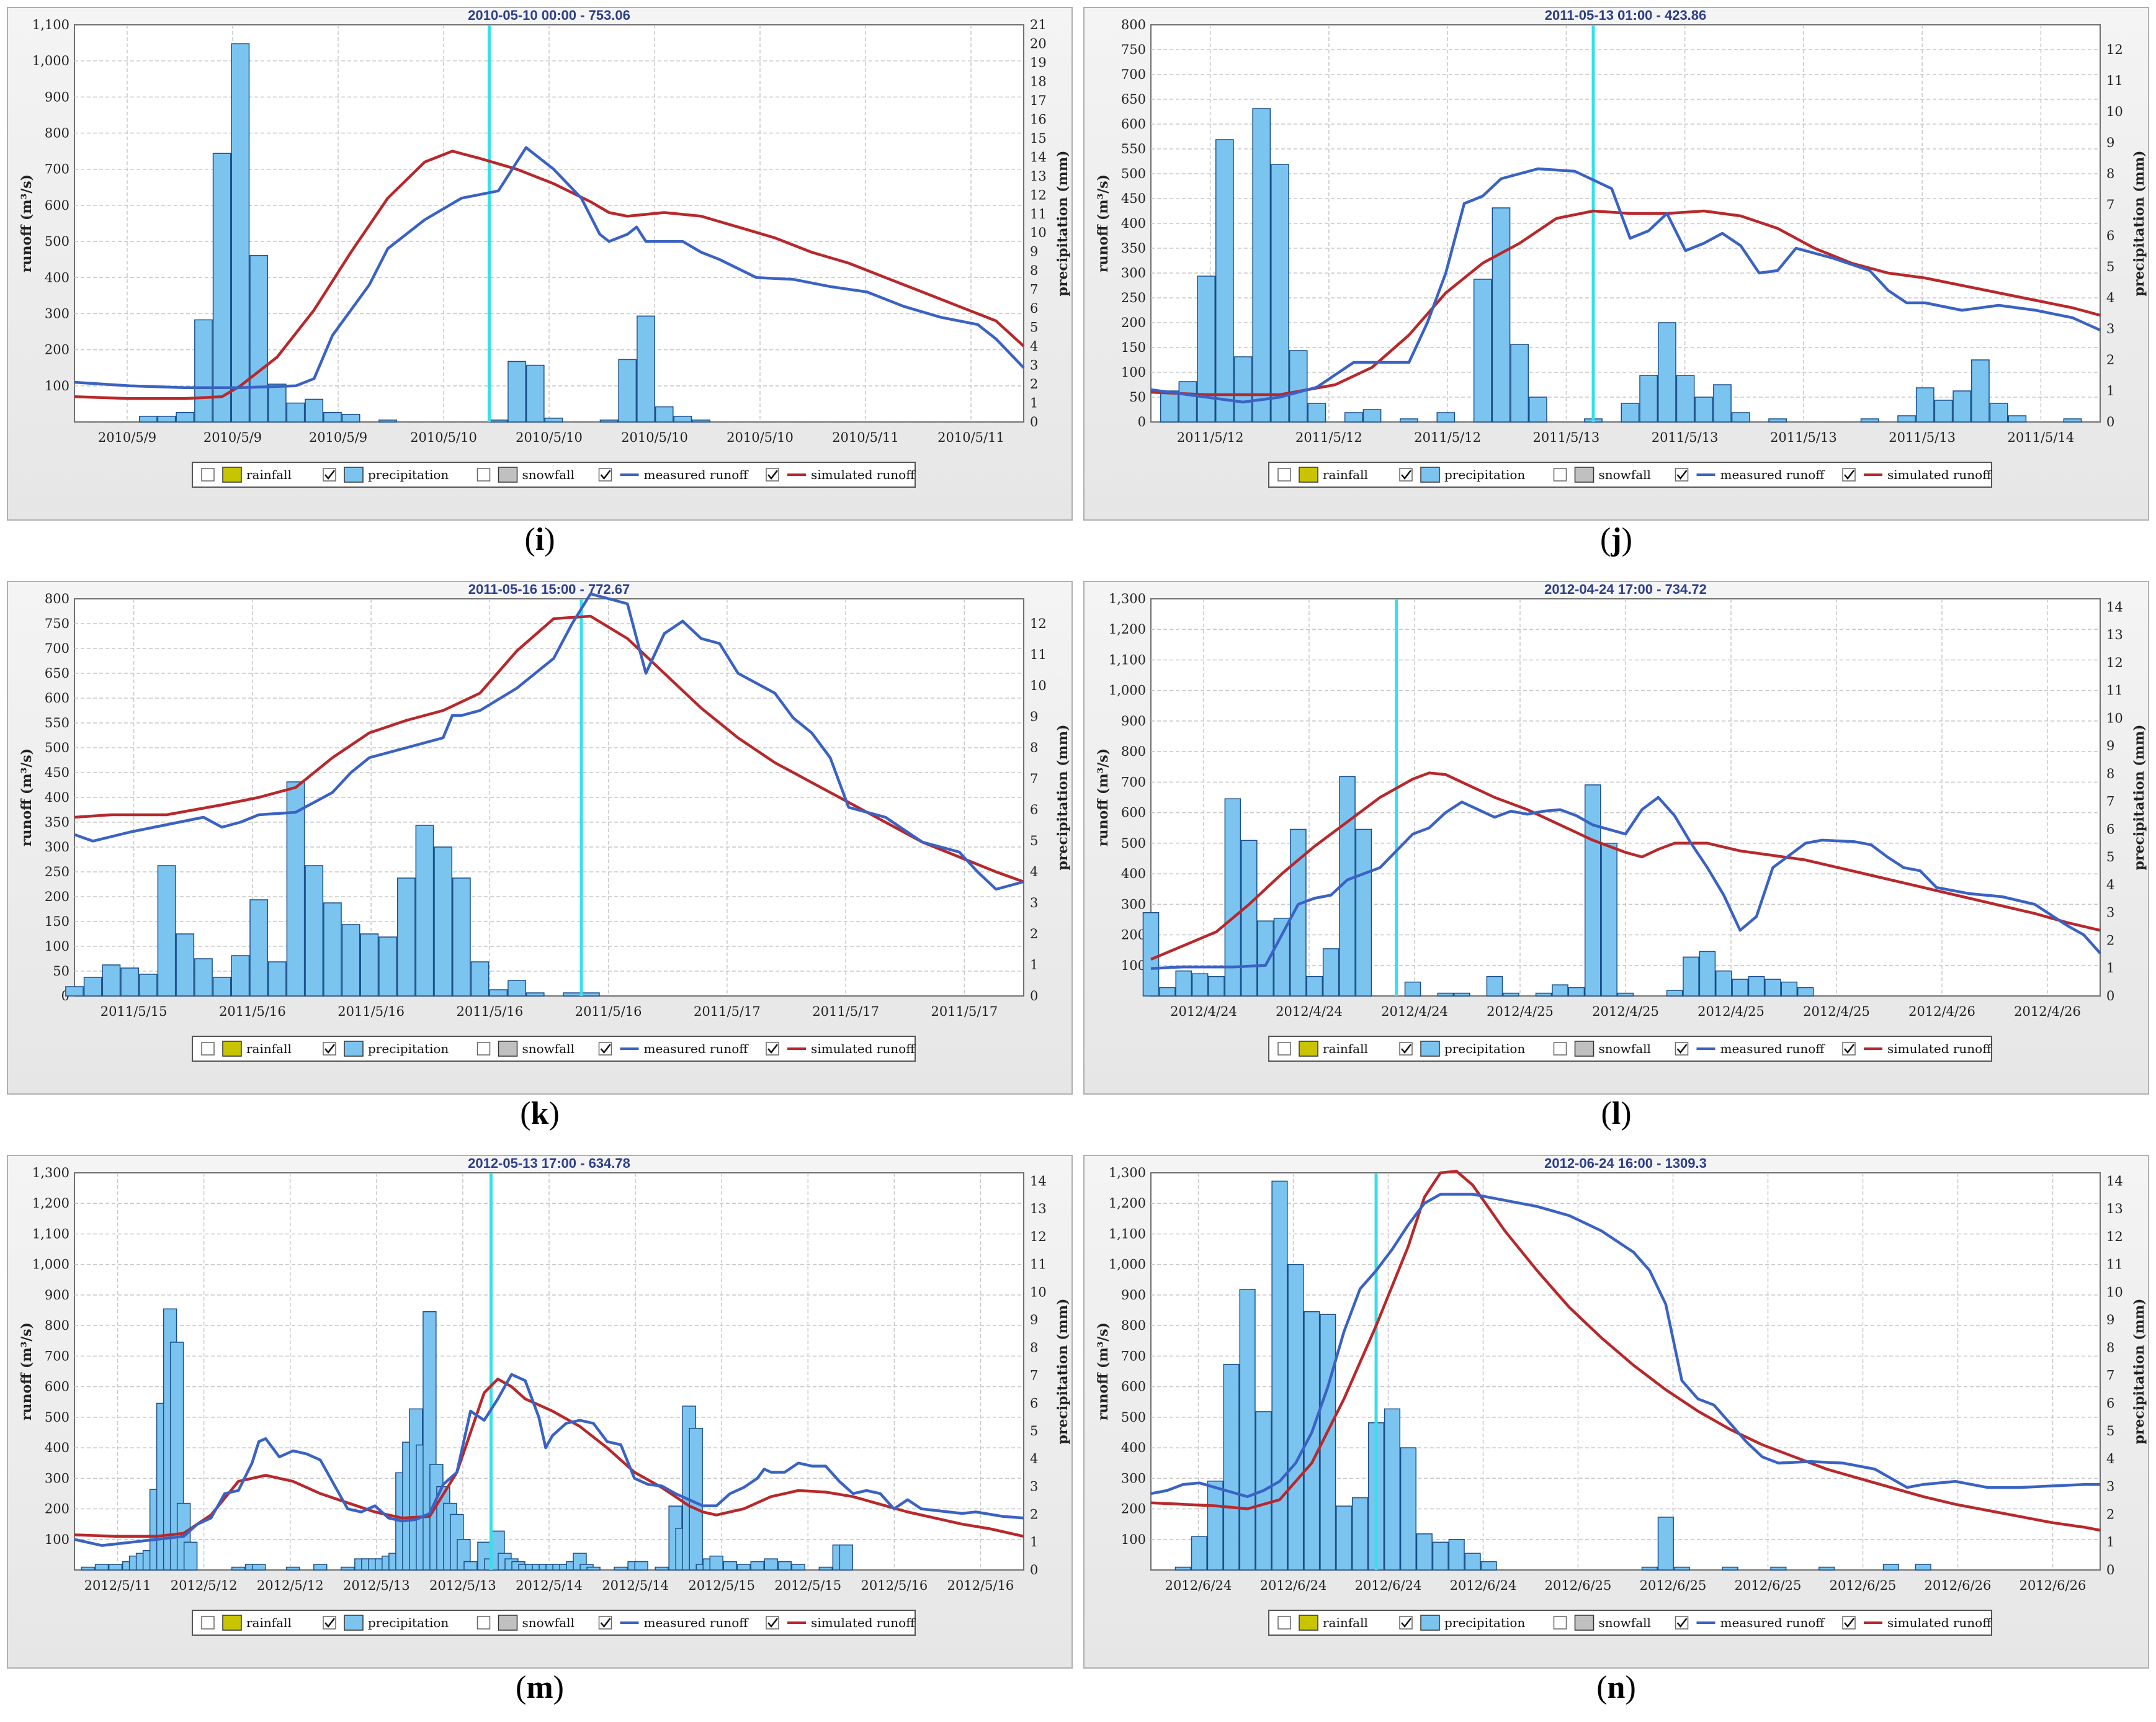 This screenshot has width=2156, height=1722. I want to click on y-tick-label: 600, so click(1133, 812).